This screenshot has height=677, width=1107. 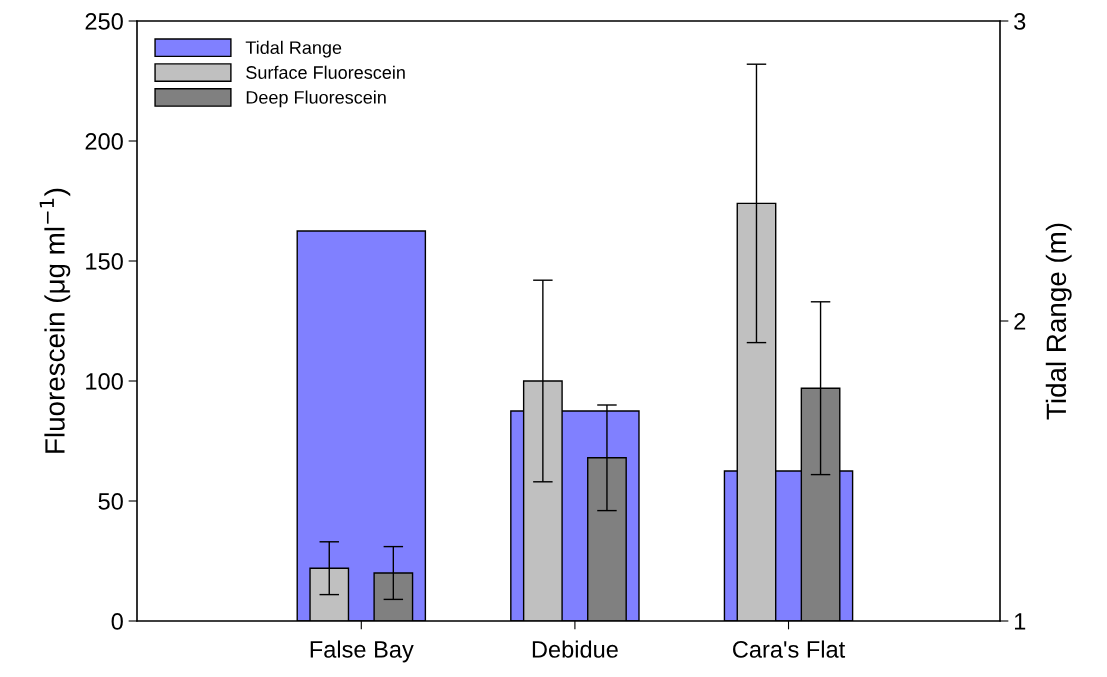 What do you see at coordinates (104, 381) in the screenshot?
I see `y-tick-label: 100` at bounding box center [104, 381].